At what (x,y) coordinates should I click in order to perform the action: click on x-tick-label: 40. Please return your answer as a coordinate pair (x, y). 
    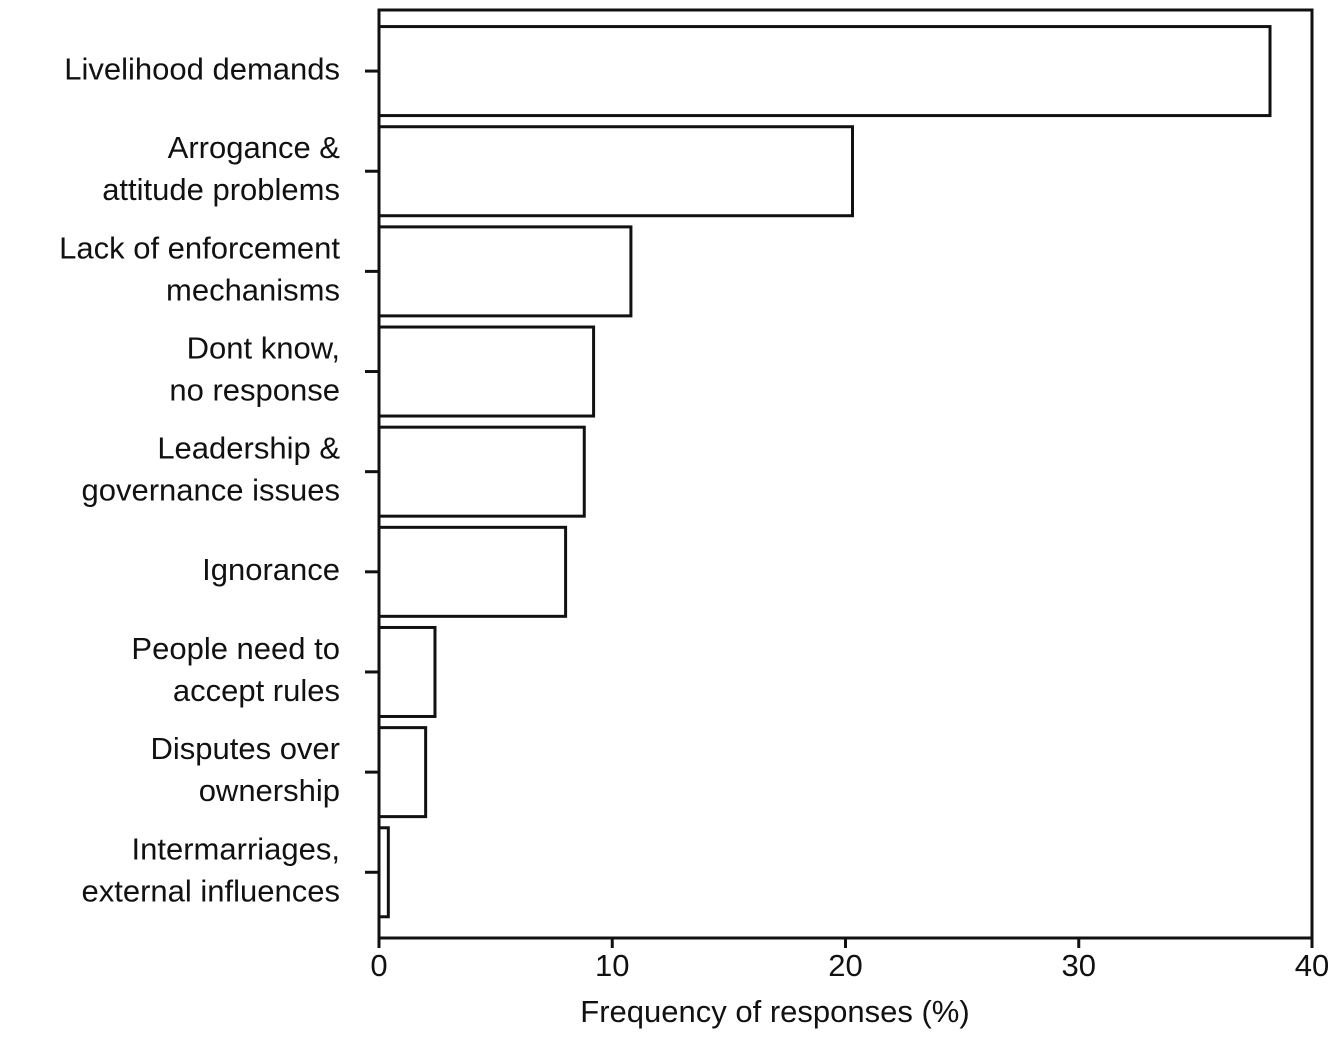
    Looking at the image, I should click on (1312, 965).